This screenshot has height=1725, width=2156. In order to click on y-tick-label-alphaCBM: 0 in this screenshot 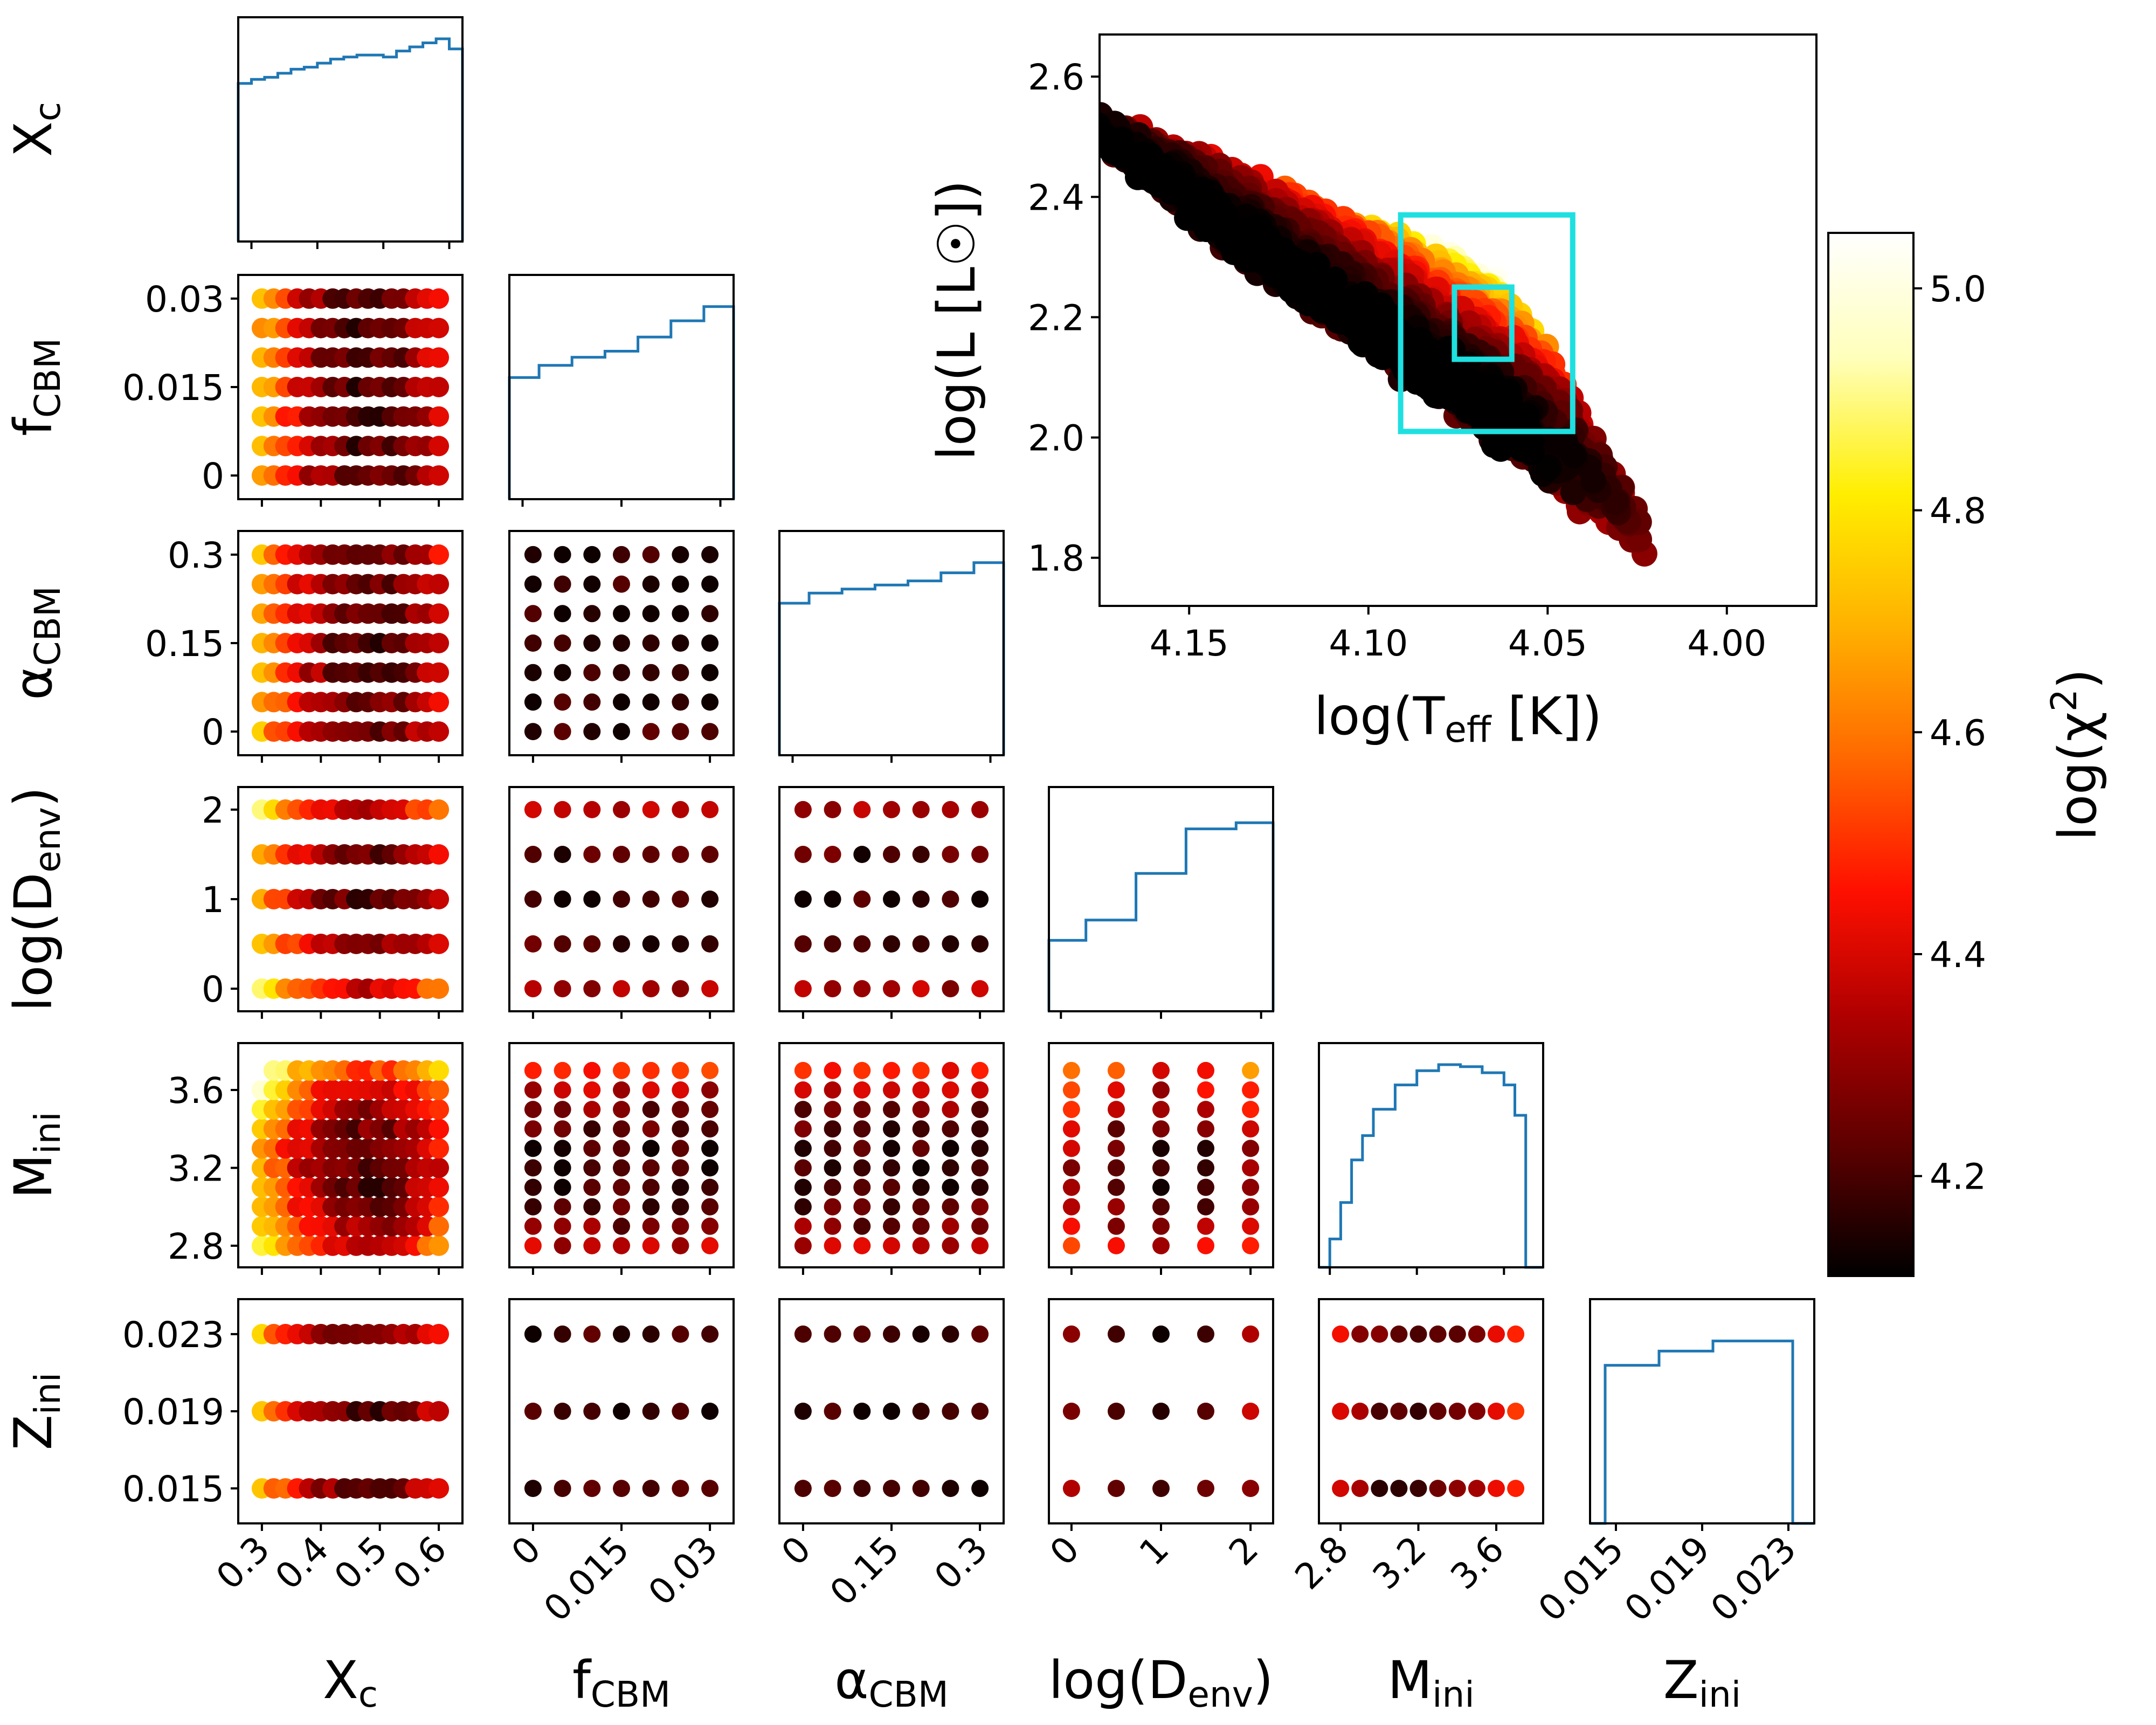, I will do `click(213, 732)`.